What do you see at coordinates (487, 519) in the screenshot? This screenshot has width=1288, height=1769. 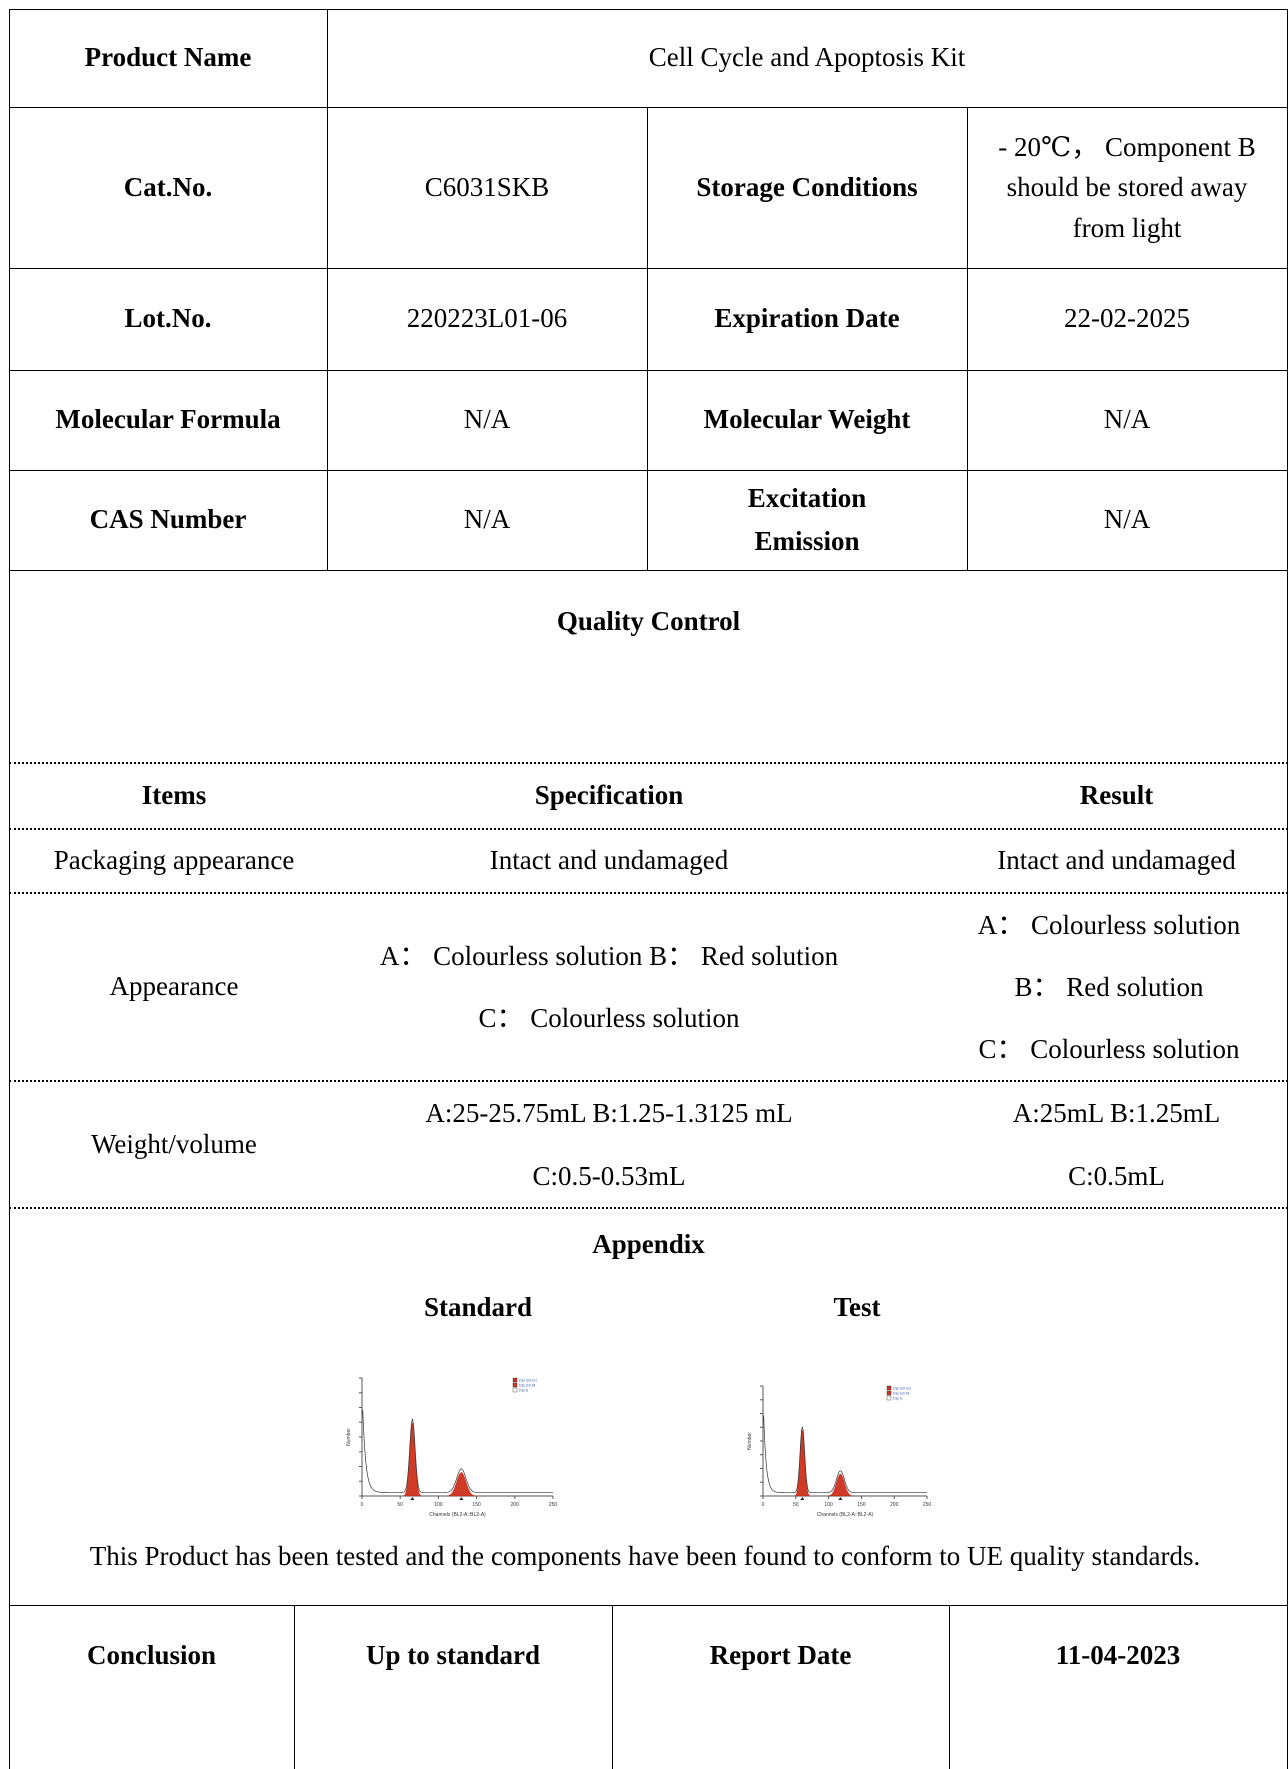 I see `cas-number-value: N/A` at bounding box center [487, 519].